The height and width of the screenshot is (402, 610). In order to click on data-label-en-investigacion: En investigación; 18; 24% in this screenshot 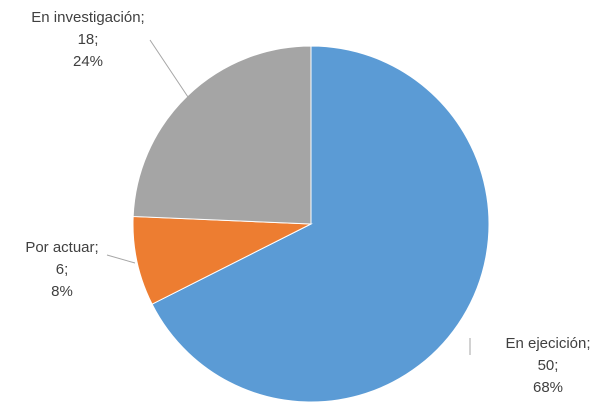, I will do `click(87, 39)`.